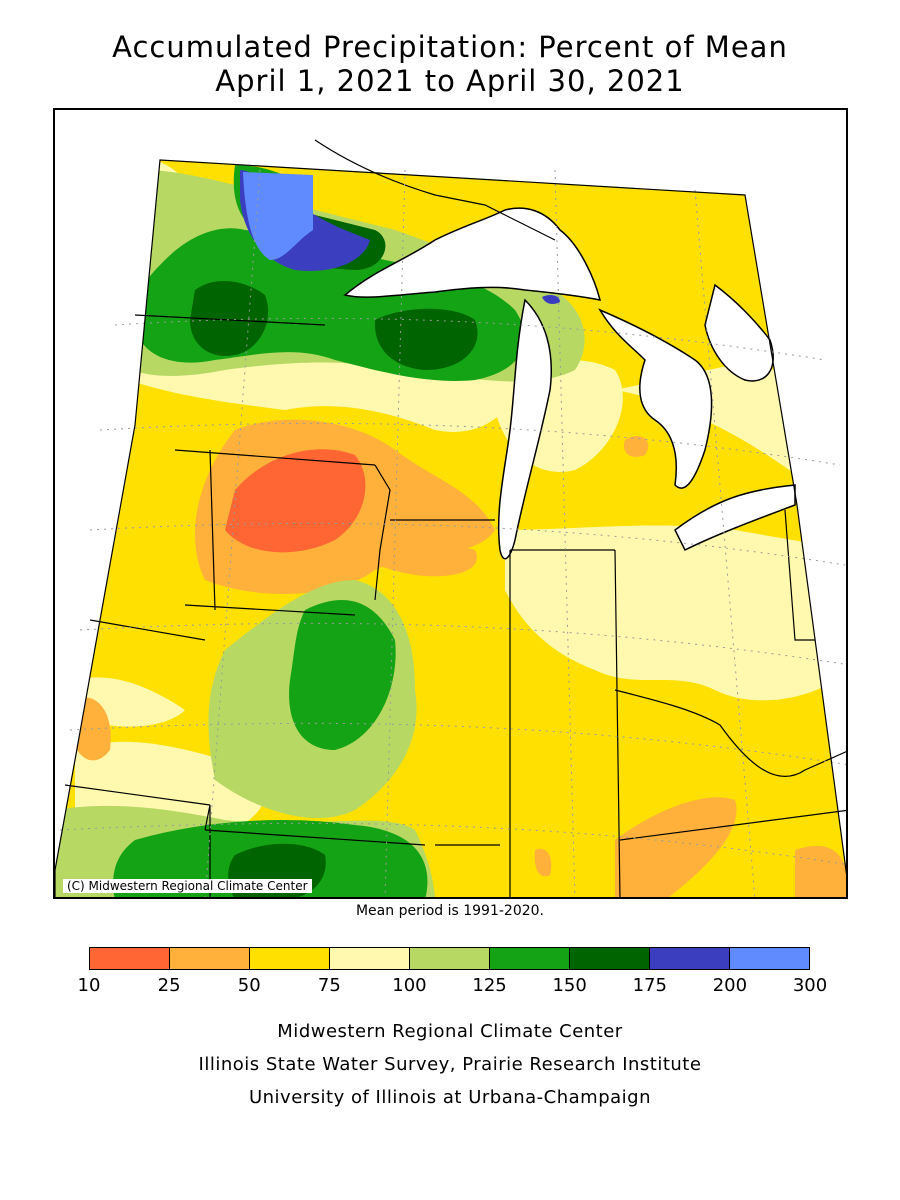 The image size is (900, 1200). Describe the element at coordinates (249, 985) in the screenshot. I see `legend-tick: 50` at that location.